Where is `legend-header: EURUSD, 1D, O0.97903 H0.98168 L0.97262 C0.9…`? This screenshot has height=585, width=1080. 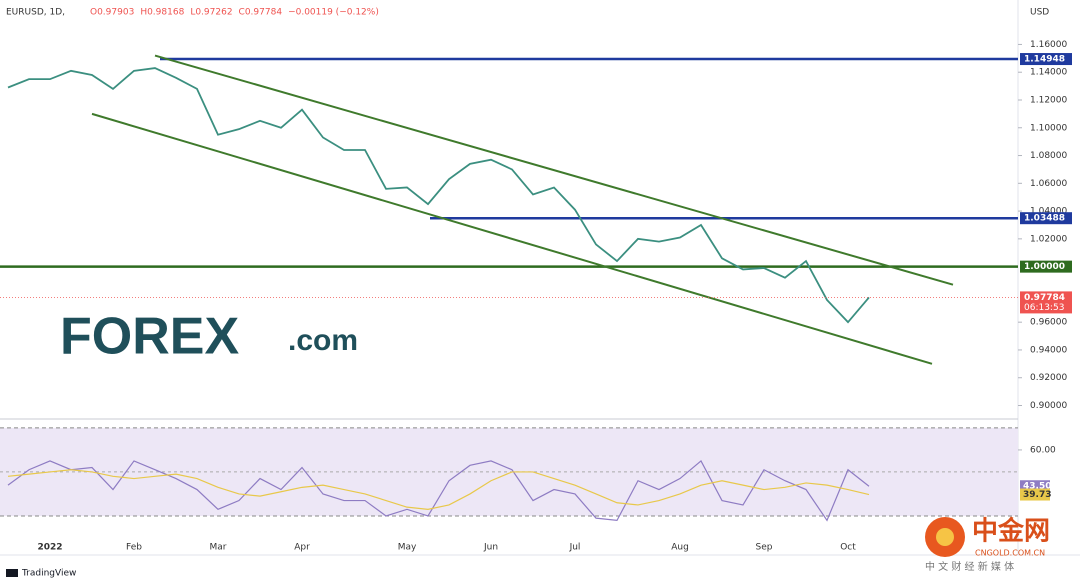
legend-header: EURUSD, 1D, O0.97903 H0.98168 L0.97262 C0.9… is located at coordinates (192, 13).